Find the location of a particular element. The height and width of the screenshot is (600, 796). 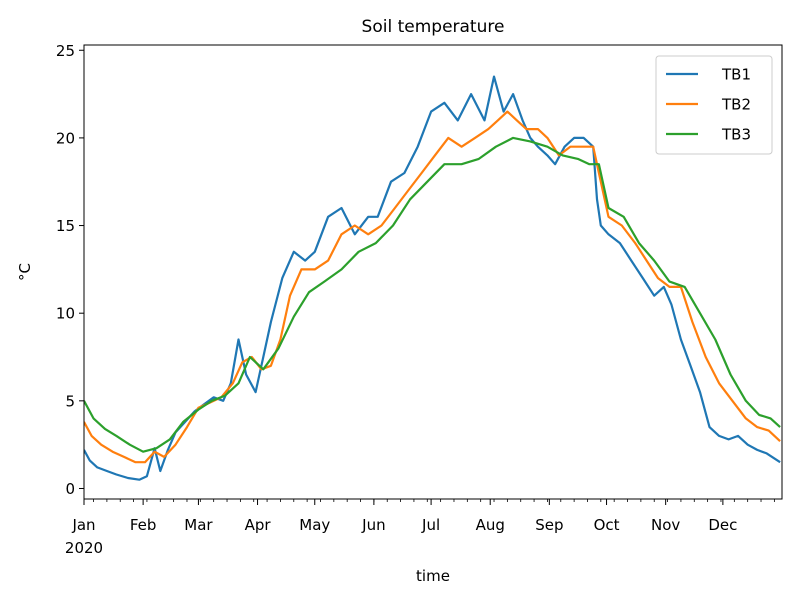

x-tick-label: Dec is located at coordinates (722, 525).